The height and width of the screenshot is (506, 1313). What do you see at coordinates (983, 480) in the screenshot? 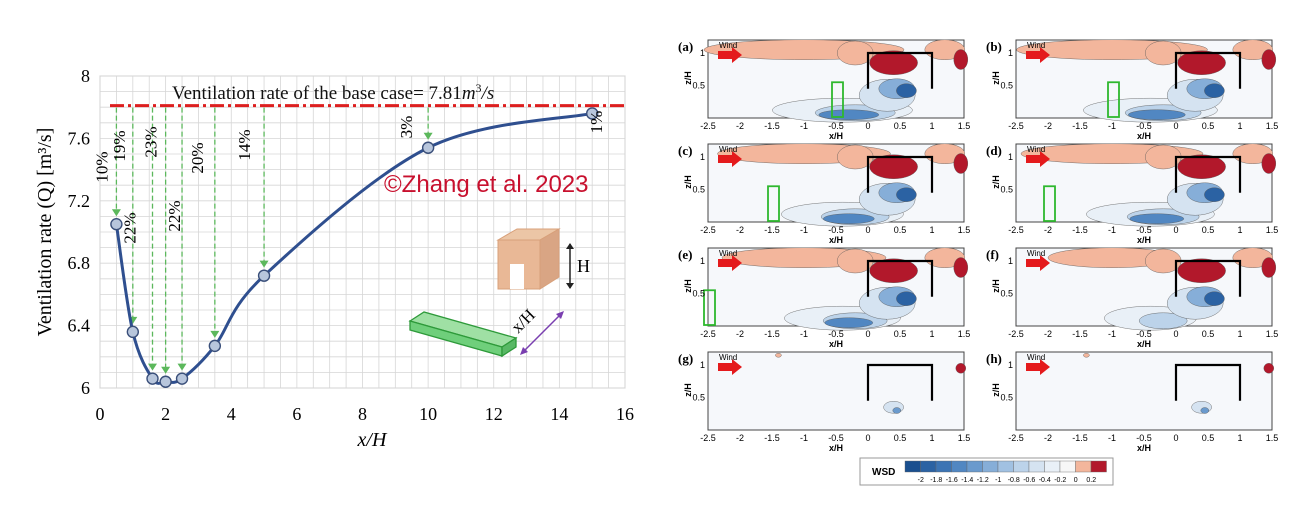
I see `colorbar-tick-label: -1.2` at bounding box center [983, 480].